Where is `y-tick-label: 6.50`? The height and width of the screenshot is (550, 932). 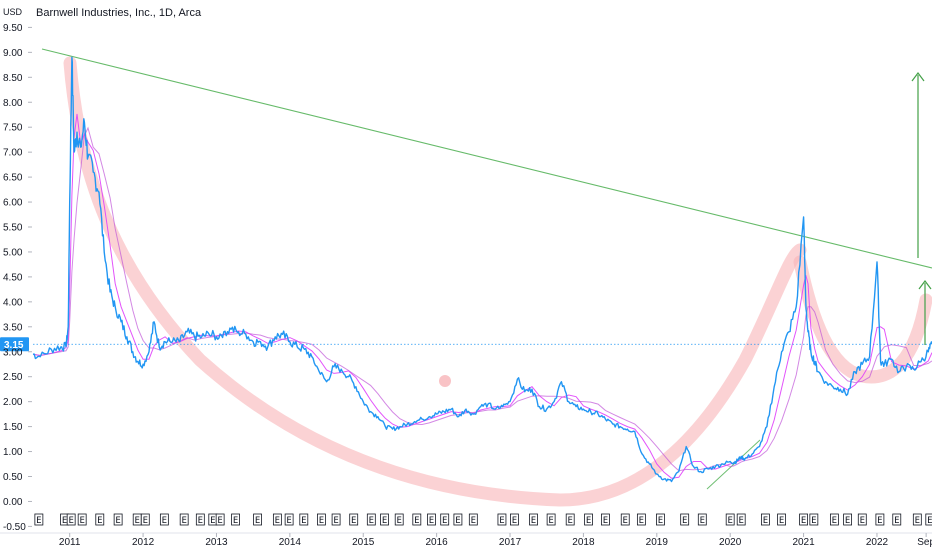
y-tick-label: 6.50 is located at coordinates (13, 178).